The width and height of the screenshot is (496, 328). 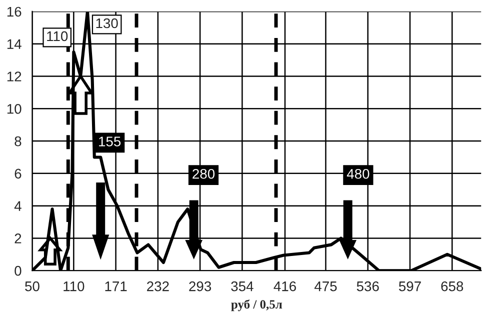 What do you see at coordinates (200, 286) in the screenshot?
I see `x-tick-label: 293` at bounding box center [200, 286].